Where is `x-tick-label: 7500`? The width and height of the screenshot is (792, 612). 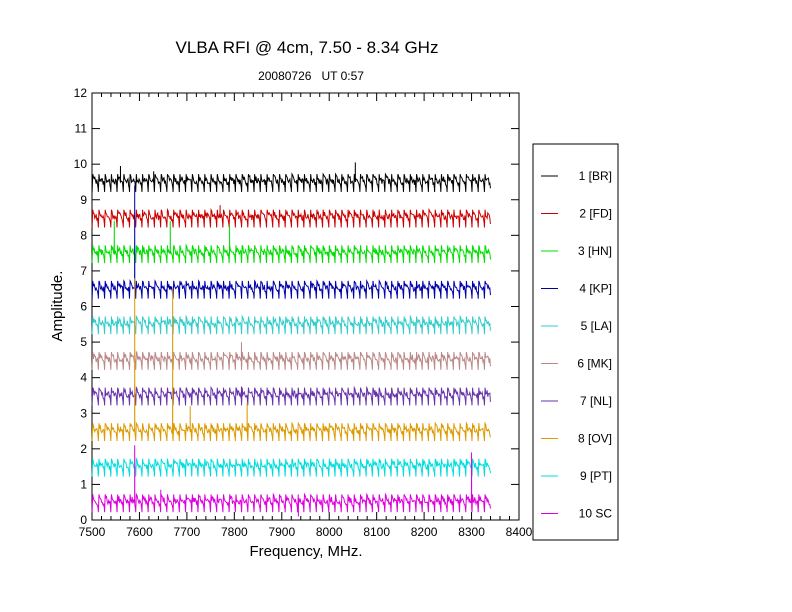
x-tick-label: 7500 is located at coordinates (92, 532).